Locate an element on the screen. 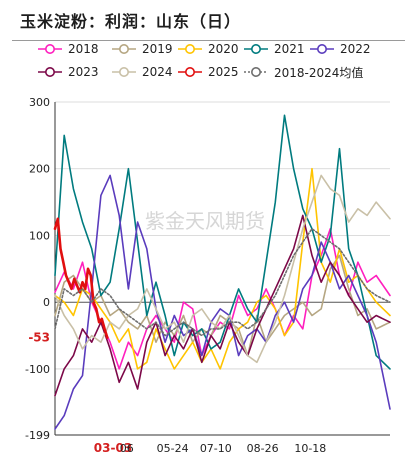 The width and height of the screenshot is (415, 460). x-tick-label: 07-10 is located at coordinates (216, 448).